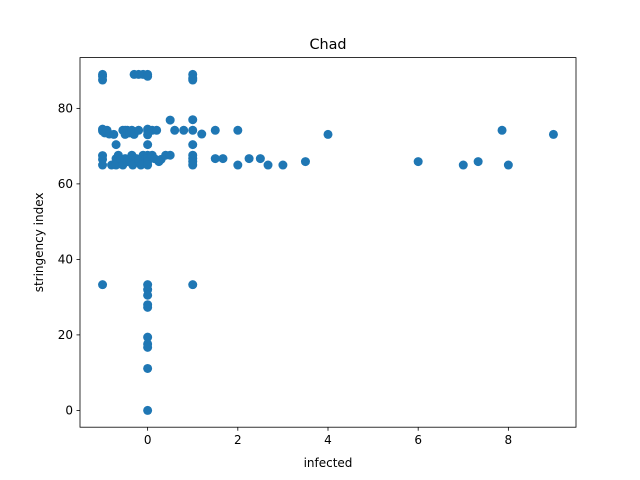  Describe the element at coordinates (328, 440) in the screenshot. I see `x-tick-label: 4` at that location.